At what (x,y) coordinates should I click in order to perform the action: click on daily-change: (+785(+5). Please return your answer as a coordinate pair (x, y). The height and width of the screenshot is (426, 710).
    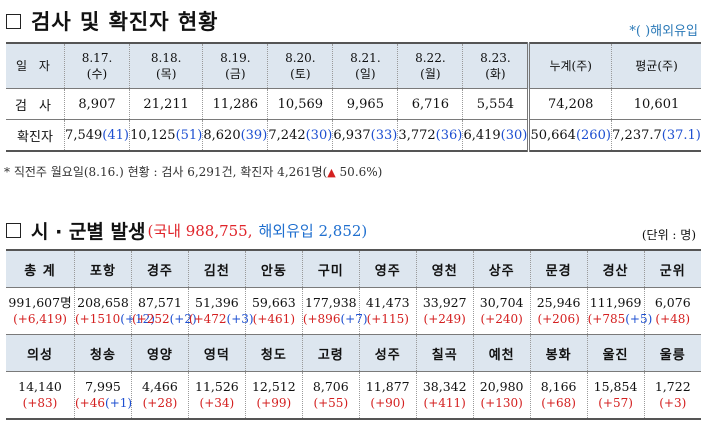
    Looking at the image, I should click on (620, 319).